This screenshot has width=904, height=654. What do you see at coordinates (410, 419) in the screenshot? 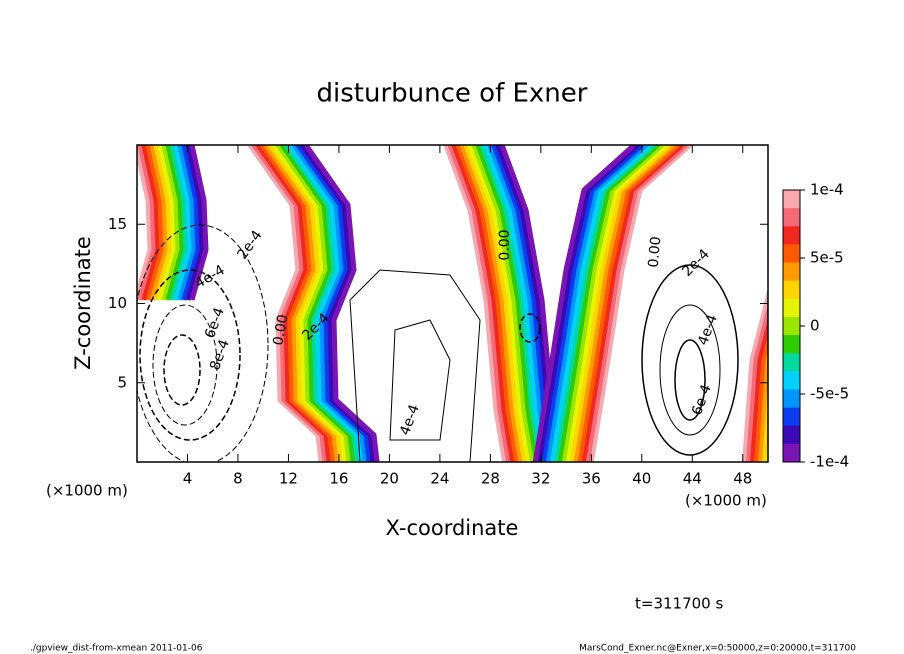
I see `contour-label: 4e-4` at bounding box center [410, 419].